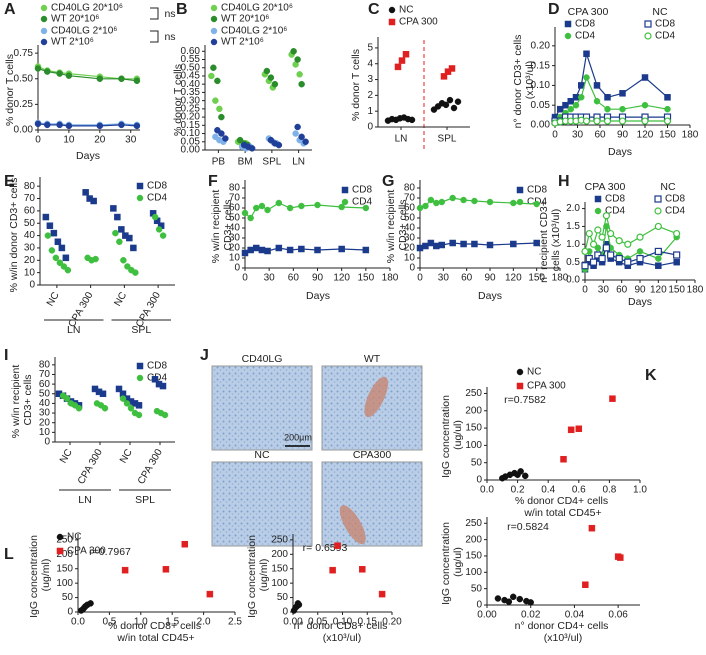 The width and height of the screenshot is (706, 655). What do you see at coordinates (541, 65) in the screenshot?
I see `y-tick-label: 0.15` at bounding box center [541, 65].